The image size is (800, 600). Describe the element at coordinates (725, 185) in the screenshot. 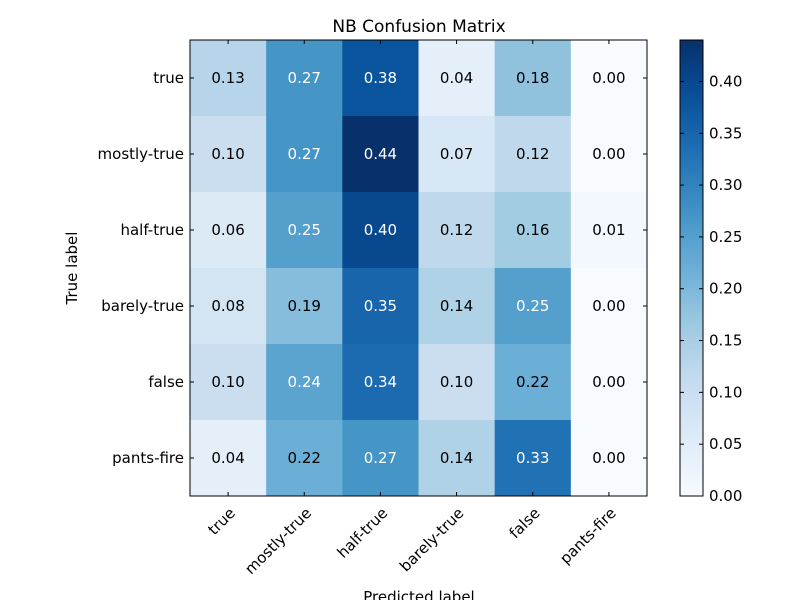

I see `colorbar-tick-label: 0.30` at that location.